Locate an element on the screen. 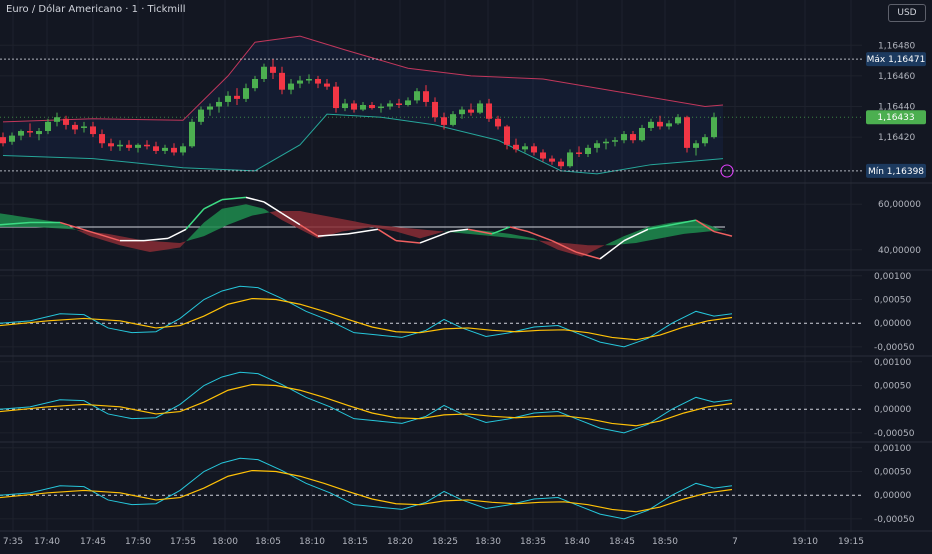 The image size is (932, 554). lightning-icon is located at coordinates (727, 171).